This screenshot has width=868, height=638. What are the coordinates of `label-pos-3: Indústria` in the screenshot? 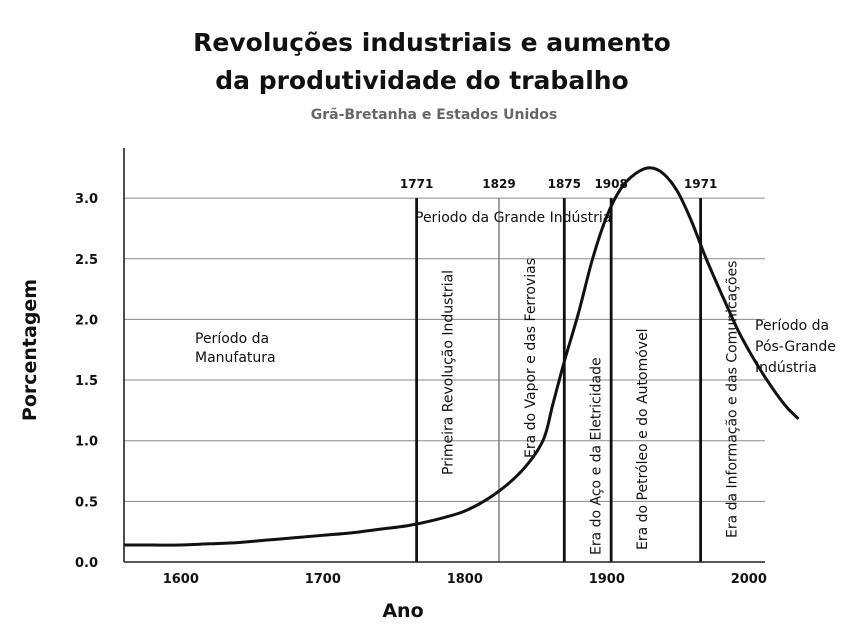 It's located at (786, 368).